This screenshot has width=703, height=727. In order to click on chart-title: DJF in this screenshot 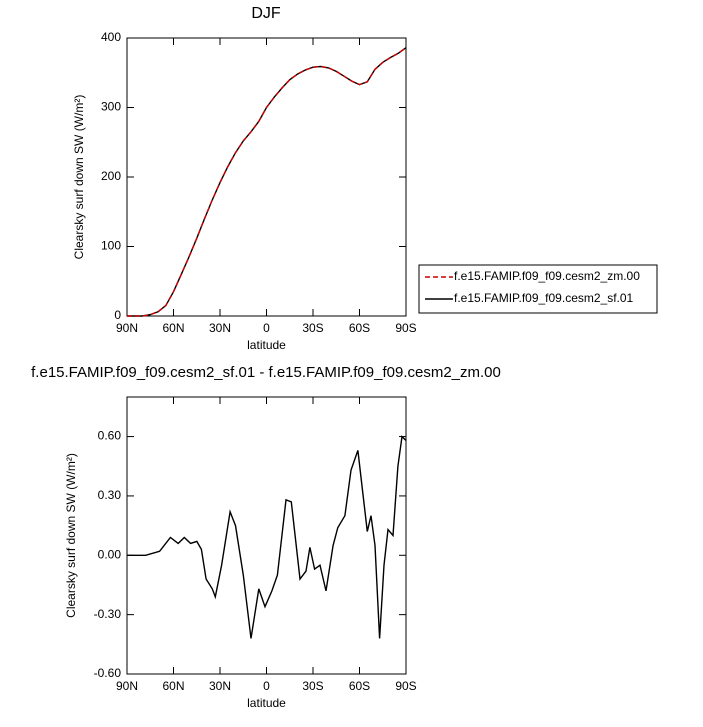, I will do `click(266, 13)`.